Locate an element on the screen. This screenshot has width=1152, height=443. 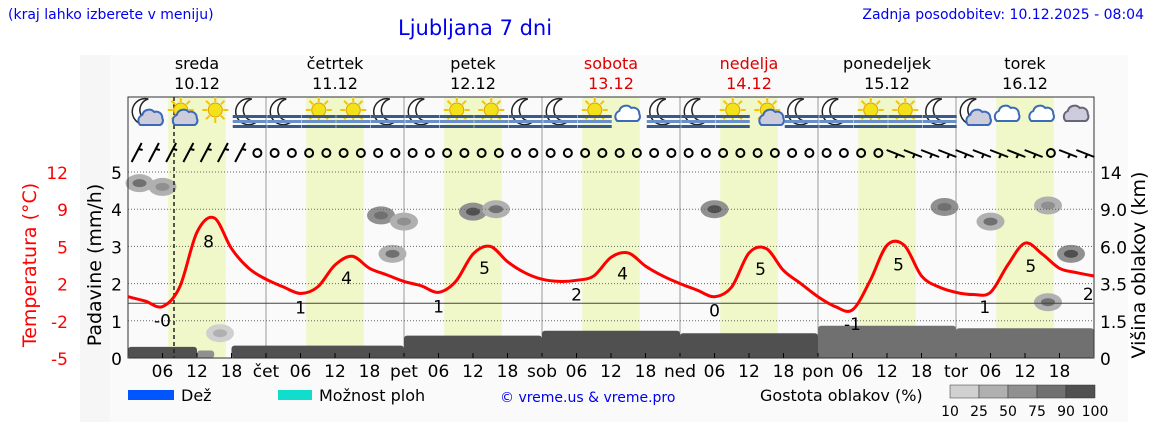
sun-cloud-icon is located at coordinates (769, 111).